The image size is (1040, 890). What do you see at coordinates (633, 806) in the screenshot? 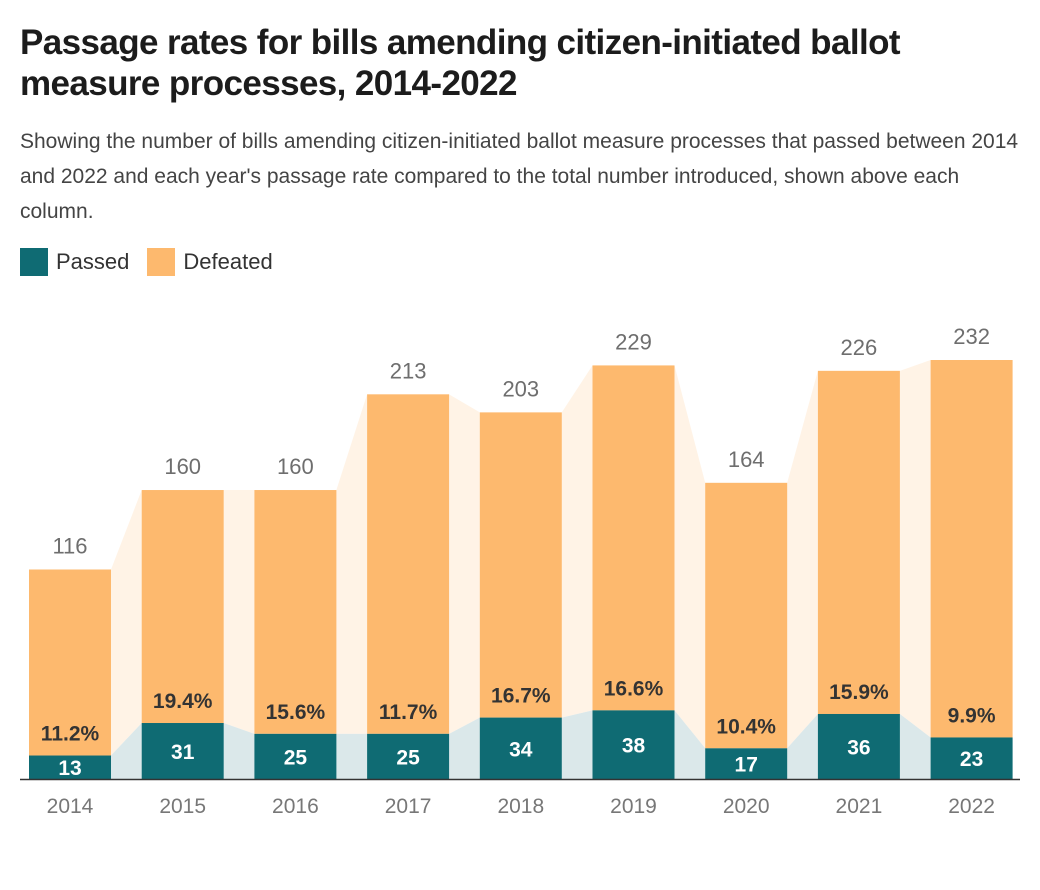
I see `x-tick-2019: 2019` at bounding box center [633, 806].